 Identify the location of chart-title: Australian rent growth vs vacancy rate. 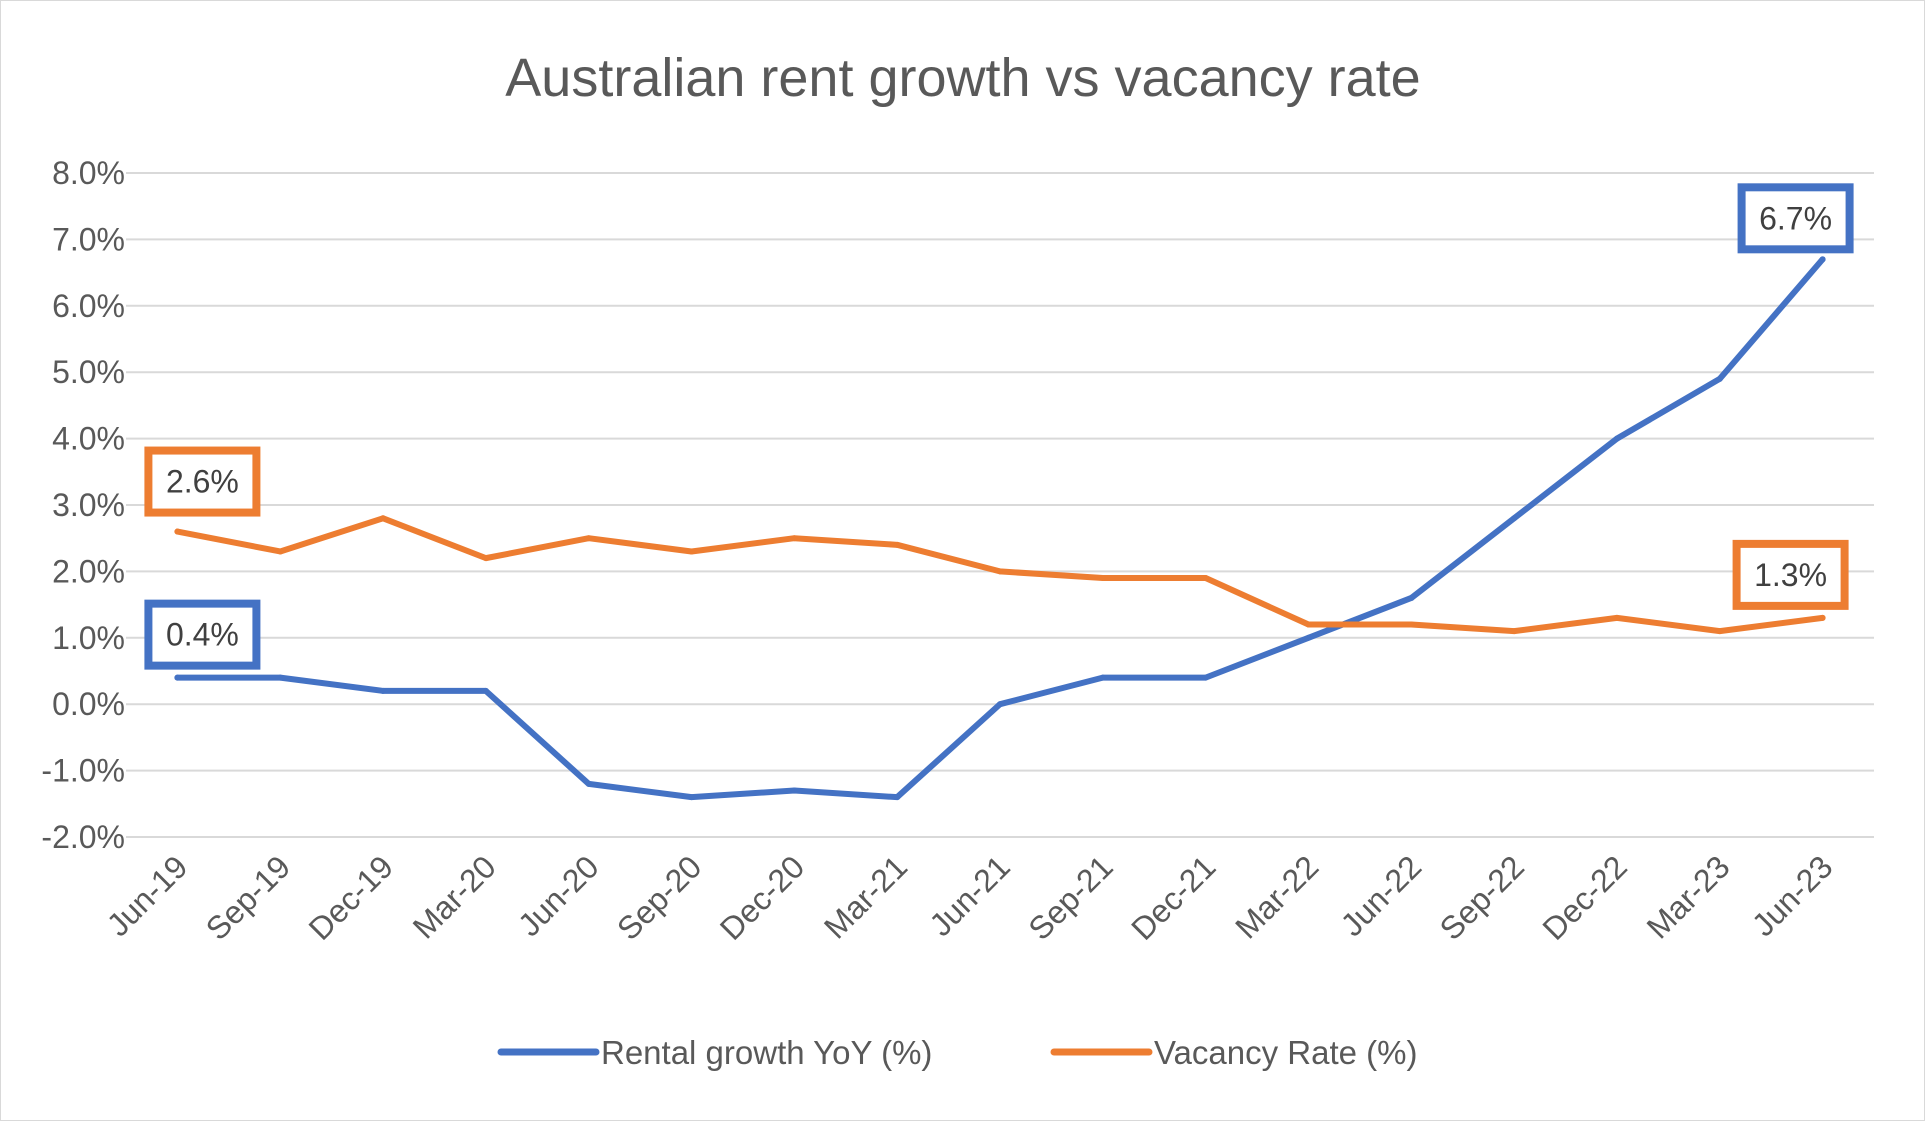
(962, 78).